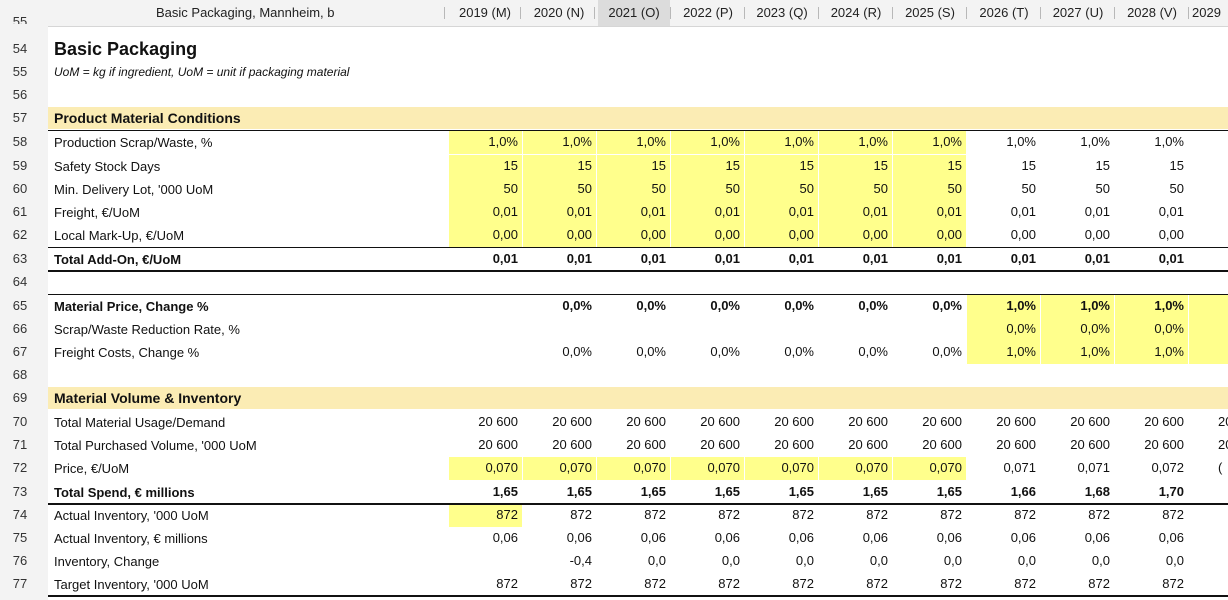  I want to click on column-header-2029: 2029, so click(1206, 12).